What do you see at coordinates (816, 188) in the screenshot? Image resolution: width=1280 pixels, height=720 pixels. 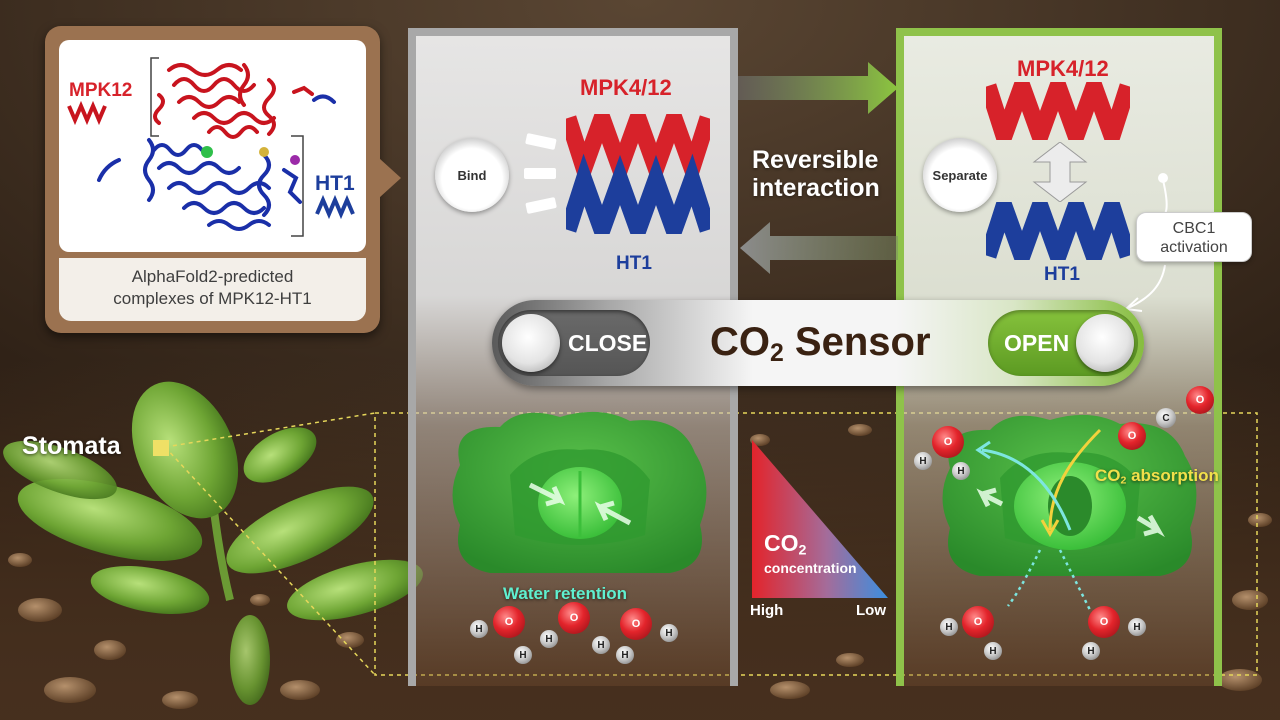 I see `interaction-label: interaction` at bounding box center [816, 188].